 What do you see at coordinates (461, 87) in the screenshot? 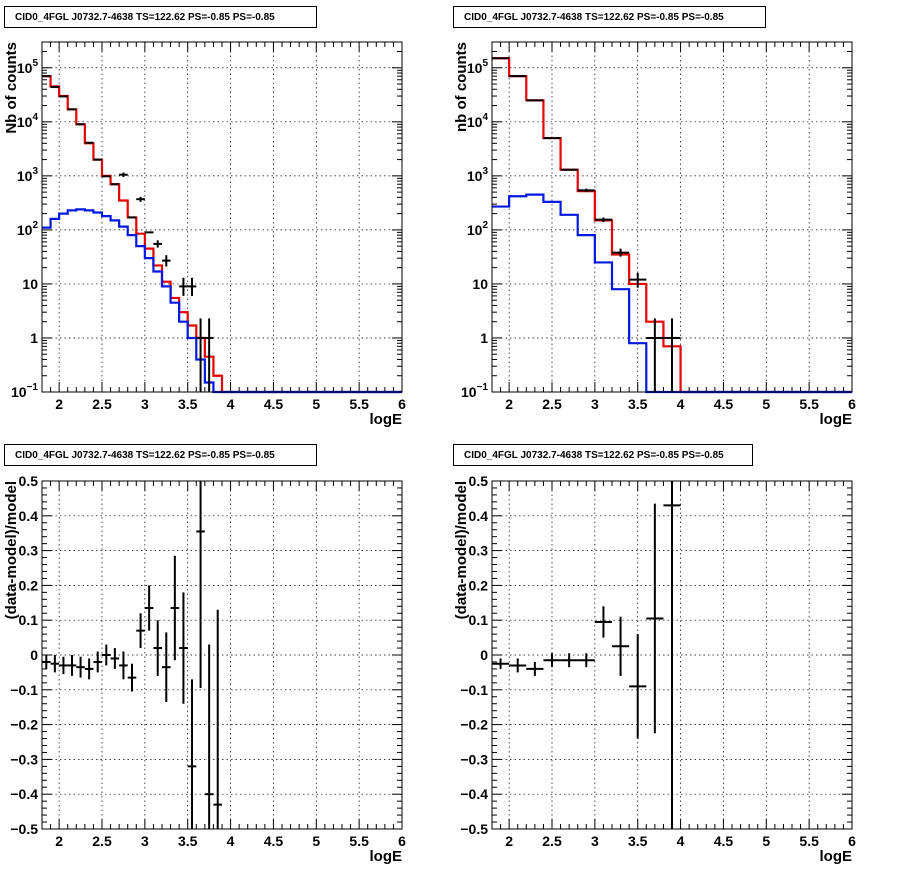
I see `y-axis-label: nb of counts` at bounding box center [461, 87].